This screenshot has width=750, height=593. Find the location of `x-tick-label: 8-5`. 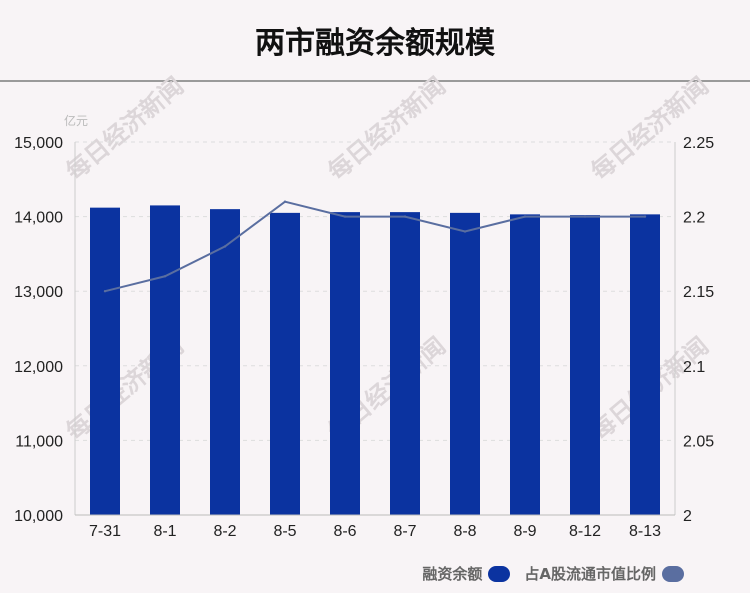

x-tick-label: 8-5 is located at coordinates (284, 531).